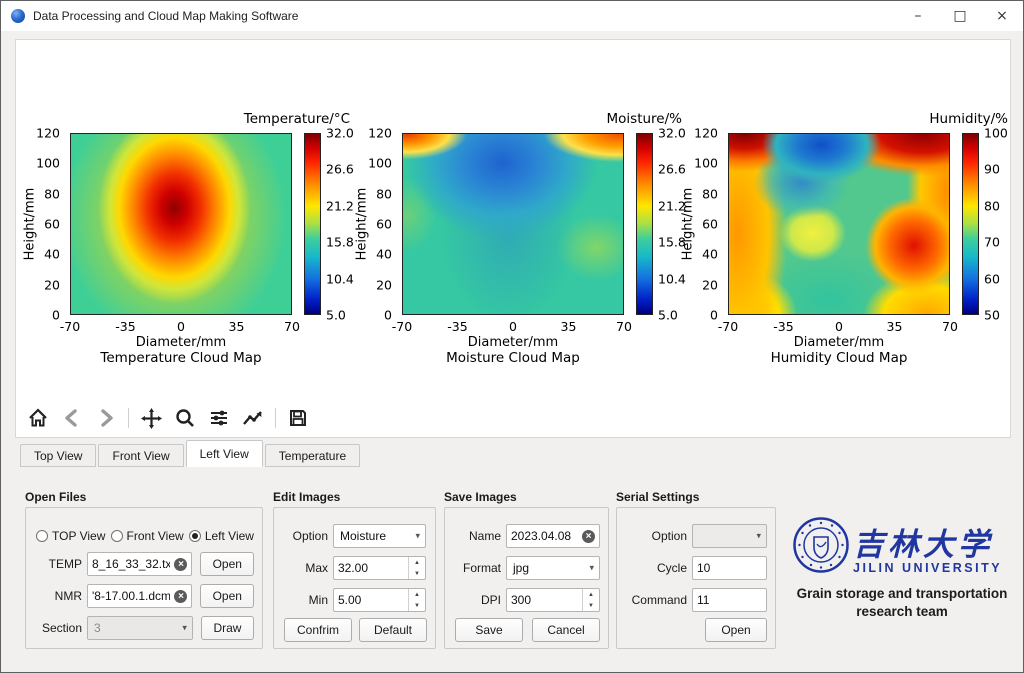  Describe the element at coordinates (141, 455) in the screenshot. I see `tab-front-view: Front View` at that location.